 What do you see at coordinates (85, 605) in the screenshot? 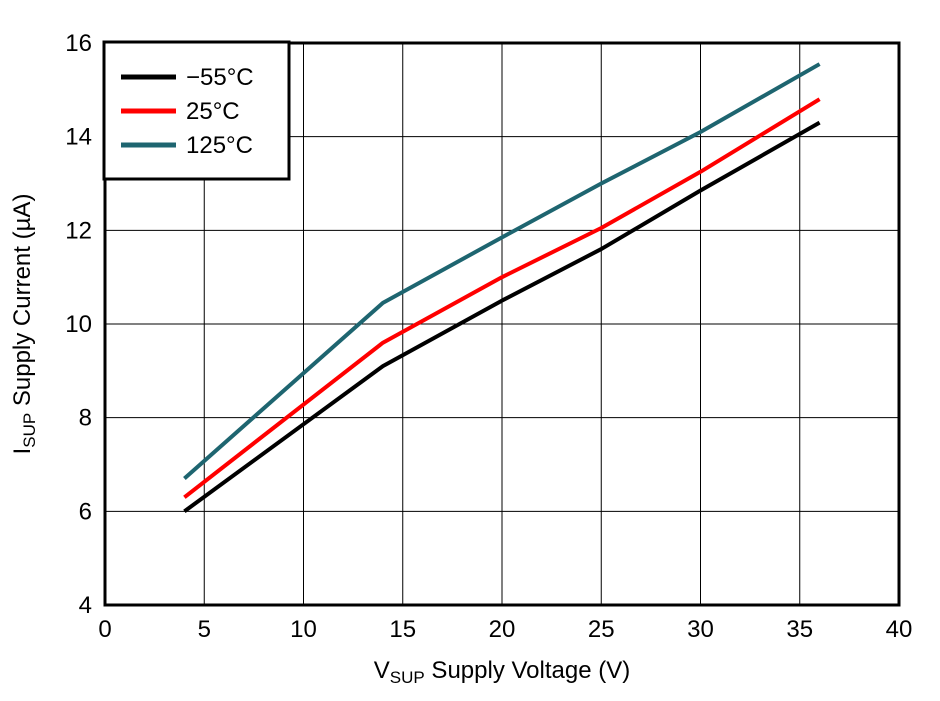
I see `y-tick-label: 4` at bounding box center [85, 605].